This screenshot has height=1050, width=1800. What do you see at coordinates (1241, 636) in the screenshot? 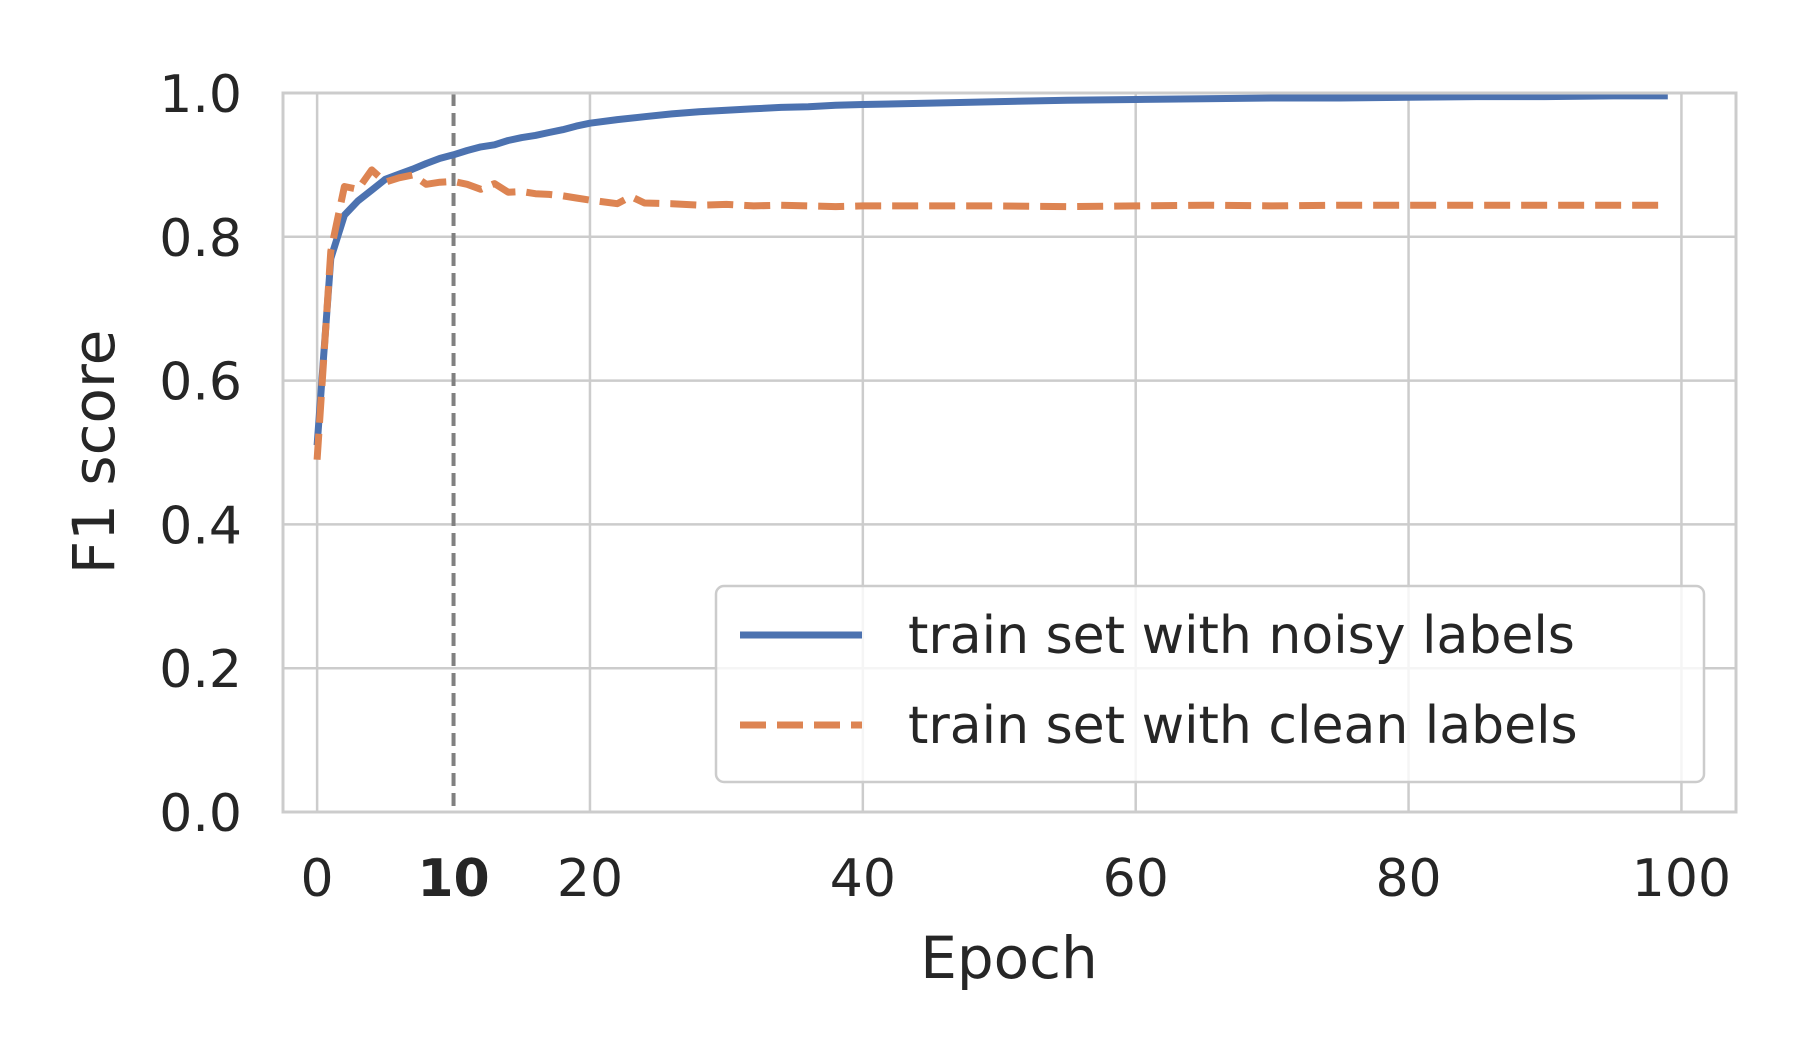
I see `legend-label-noisy: train set with noisy labels` at bounding box center [1241, 636].